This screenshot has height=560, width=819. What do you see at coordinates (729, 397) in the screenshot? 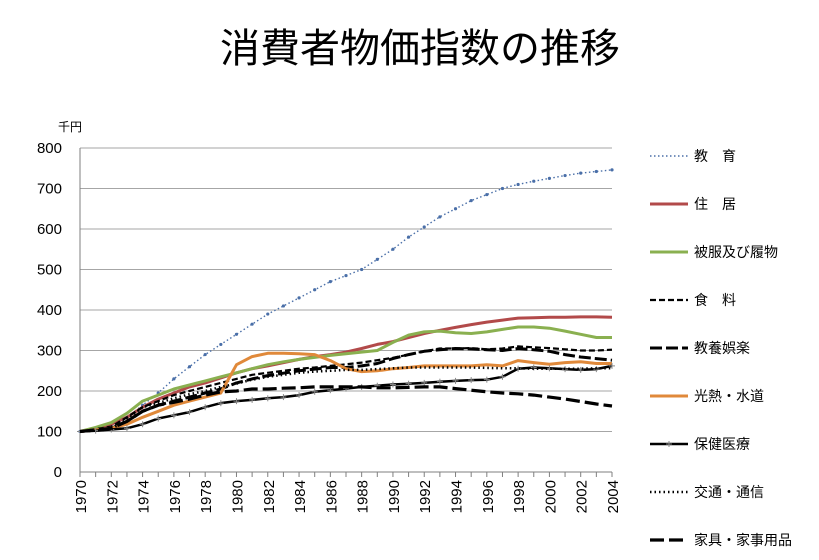
I see `legend-label: 光熱・水道` at bounding box center [729, 397].